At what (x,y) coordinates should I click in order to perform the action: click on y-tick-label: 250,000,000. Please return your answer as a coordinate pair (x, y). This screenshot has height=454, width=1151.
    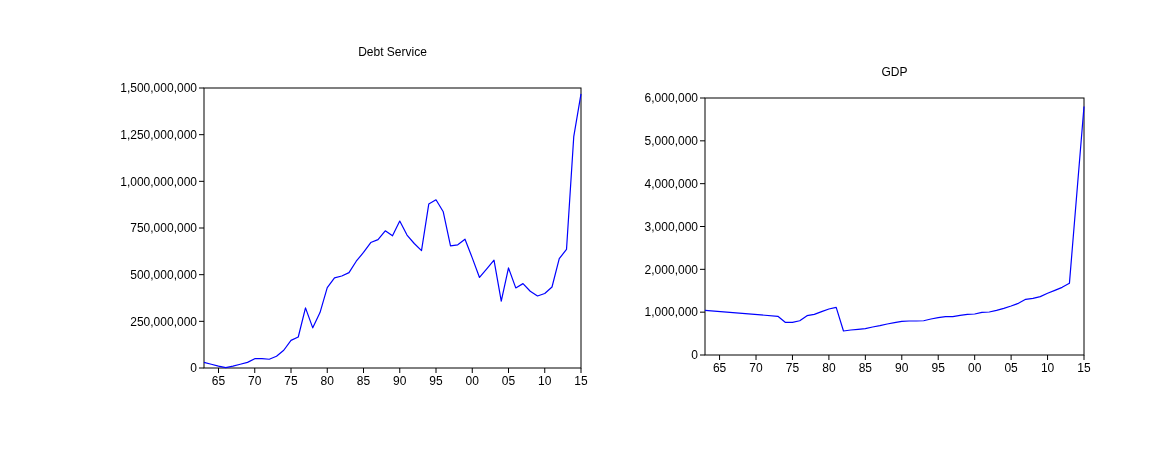
    Looking at the image, I should click on (164, 321).